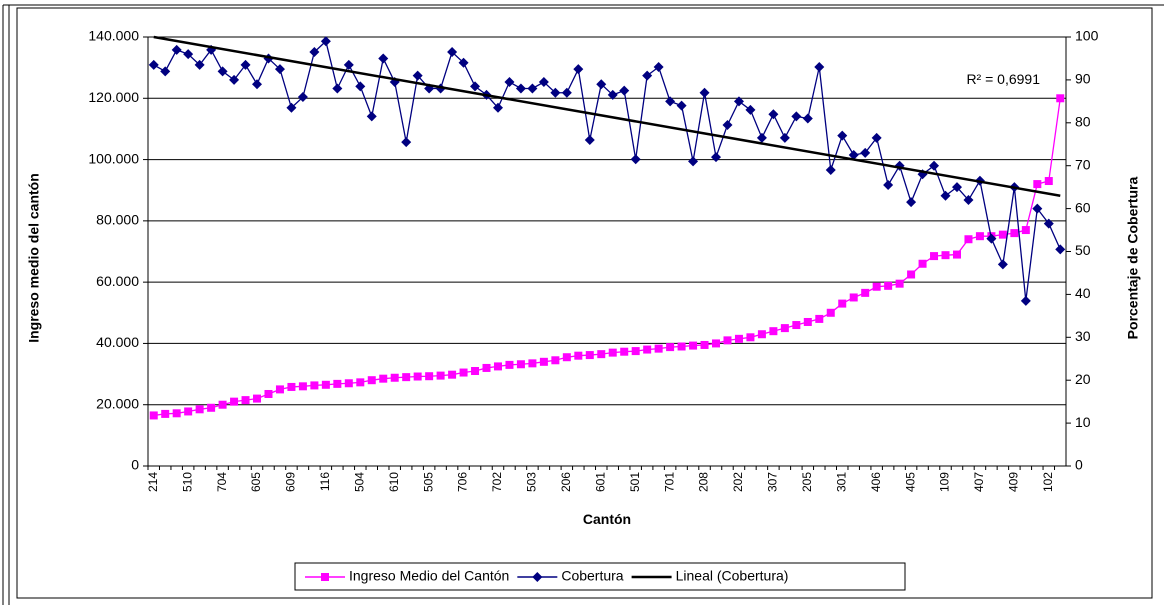 The width and height of the screenshot is (1164, 605). What do you see at coordinates (1083, 122) in the screenshot?
I see `y2-tick-label: 80` at bounding box center [1083, 122].